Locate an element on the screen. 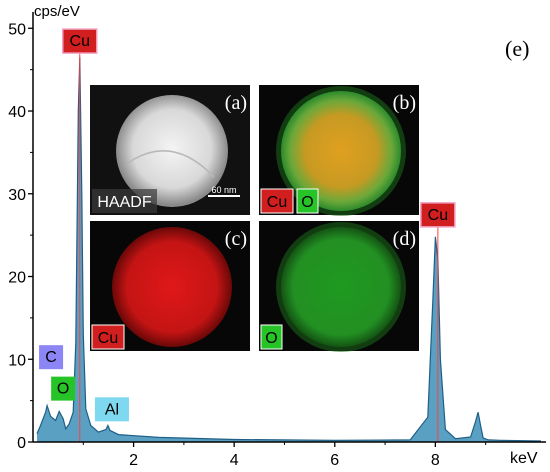 The image size is (550, 472). scale-bar-label: 60 nm is located at coordinates (223, 190).